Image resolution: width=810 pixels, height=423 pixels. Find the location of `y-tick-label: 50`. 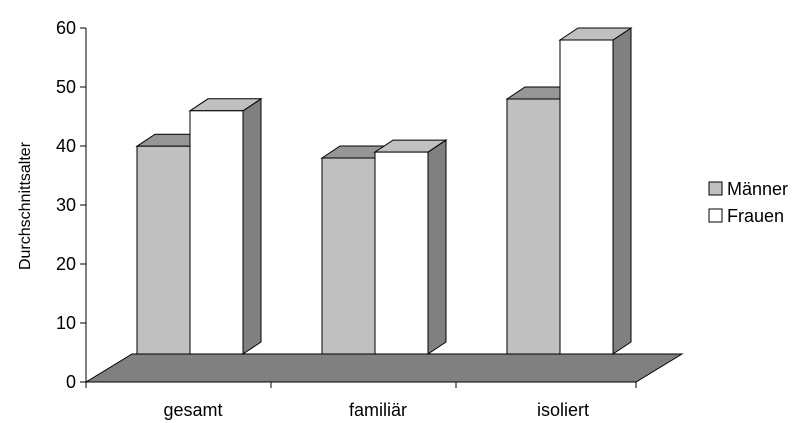

y-tick-label: 50 is located at coordinates (66, 87).